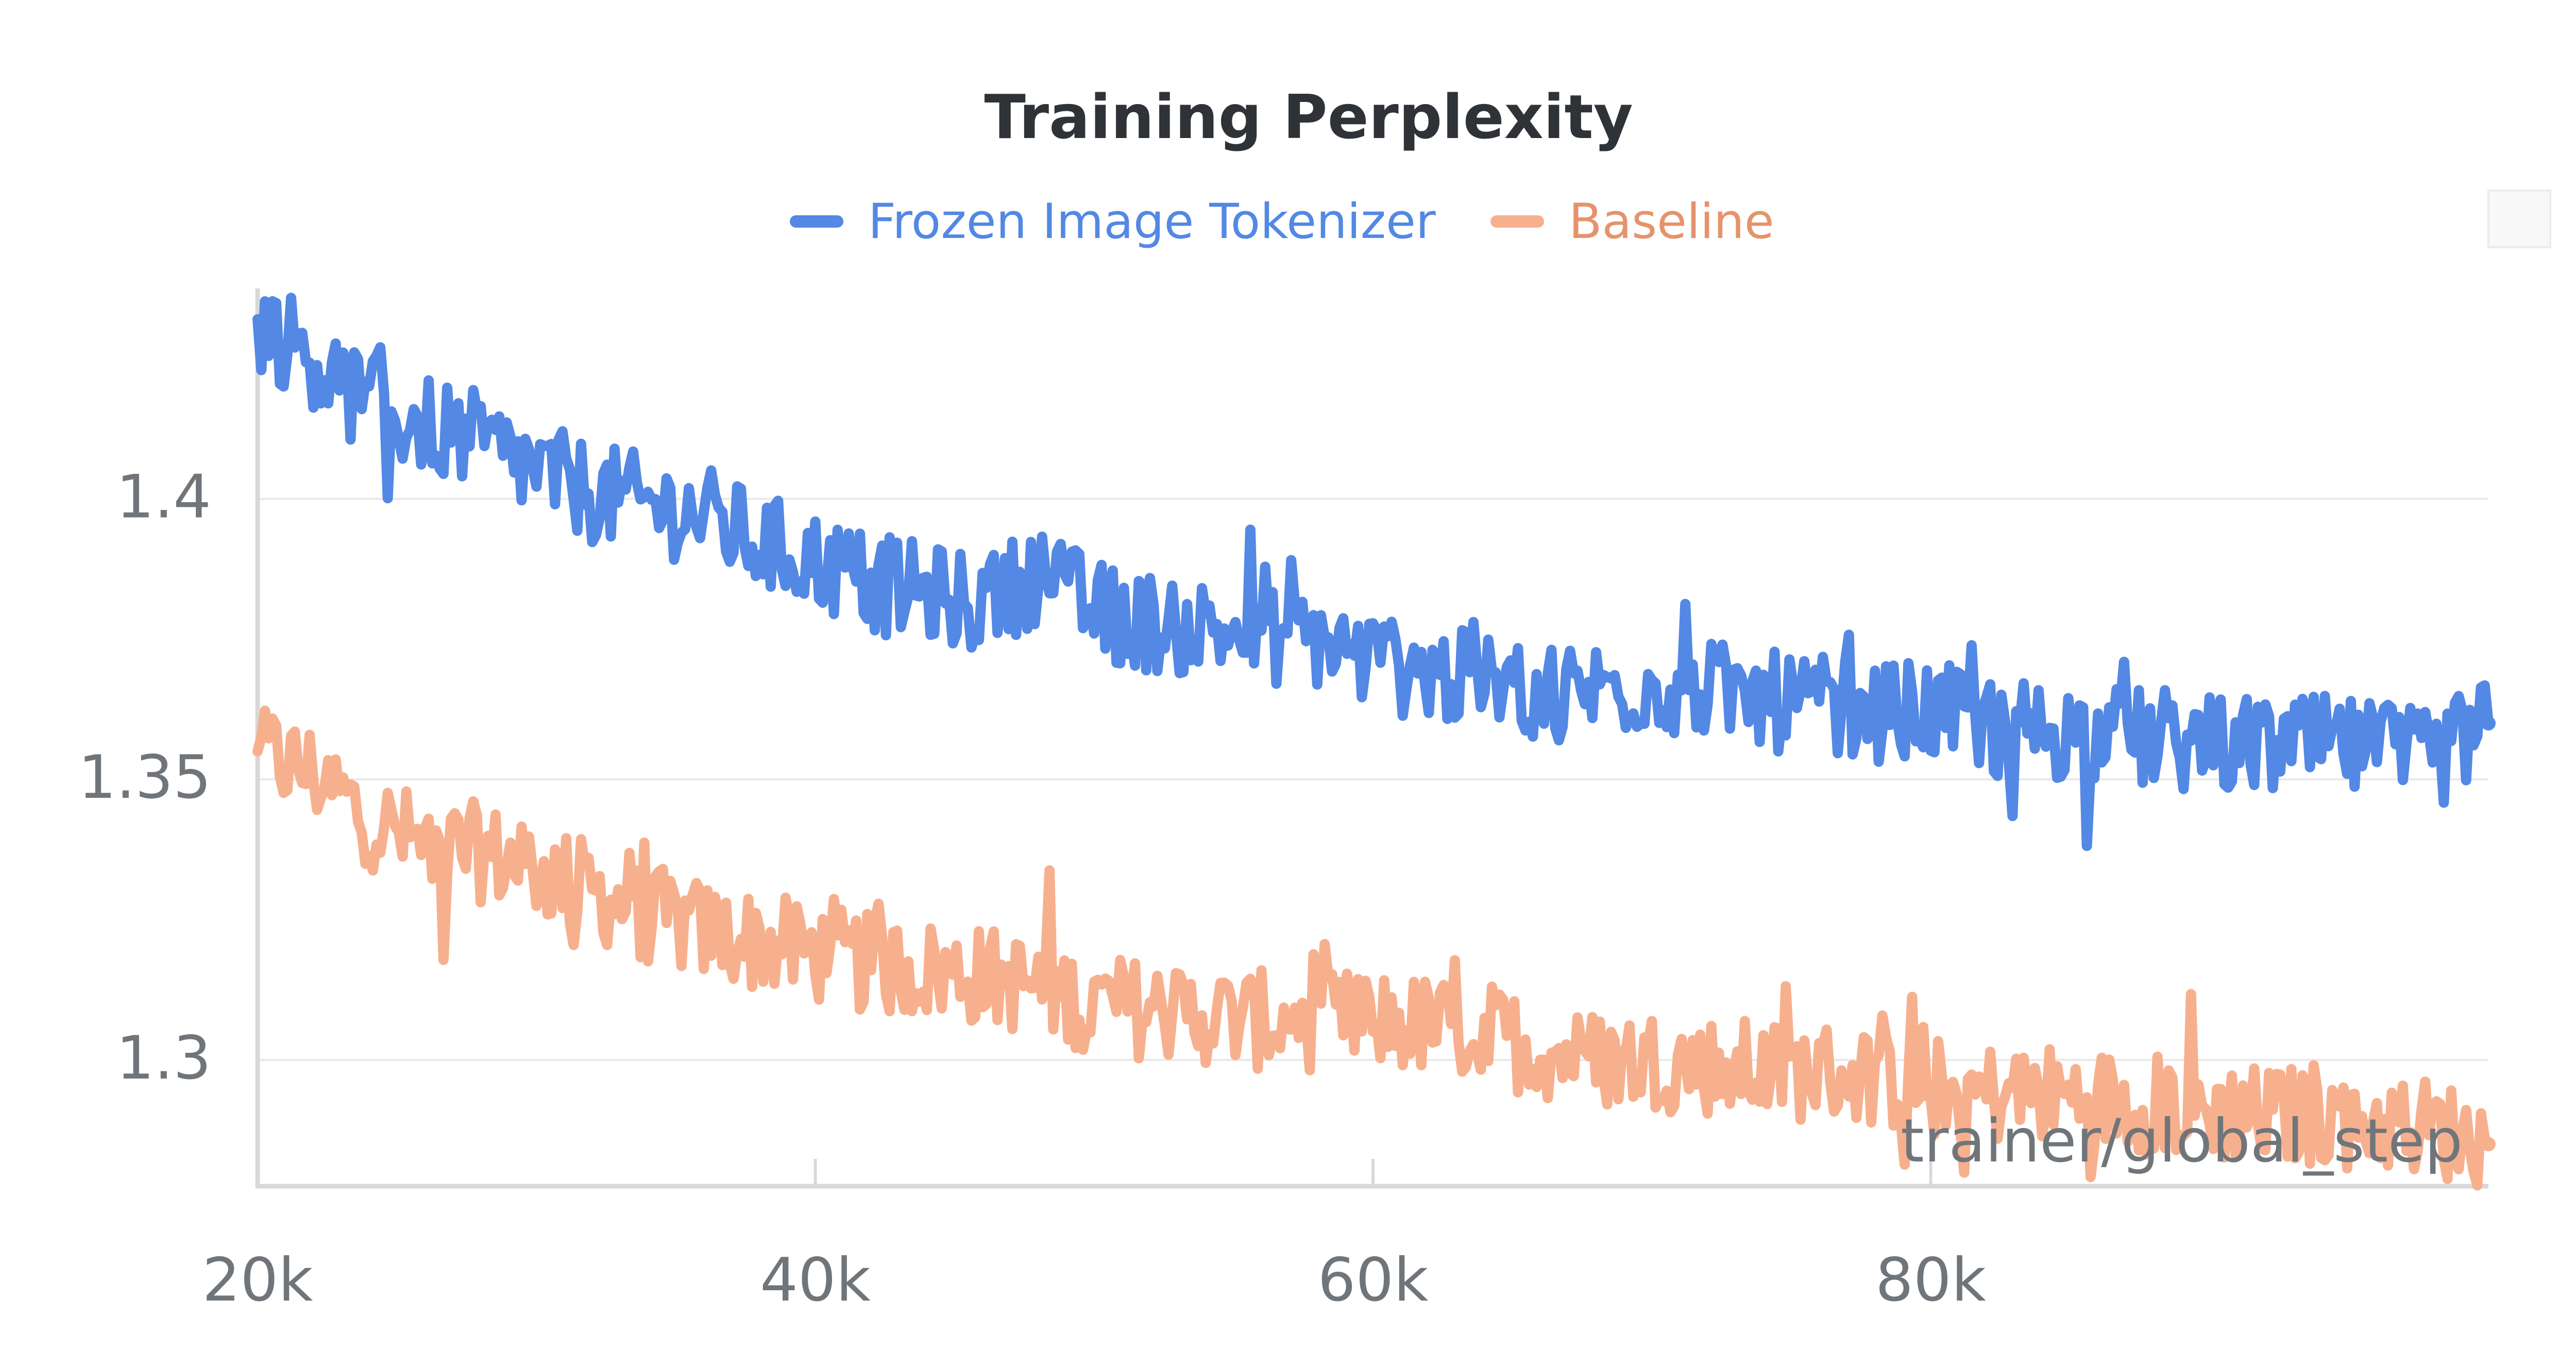 The image size is (2576, 1368). I want to click on y-tick-label: 1.35, so click(144, 777).